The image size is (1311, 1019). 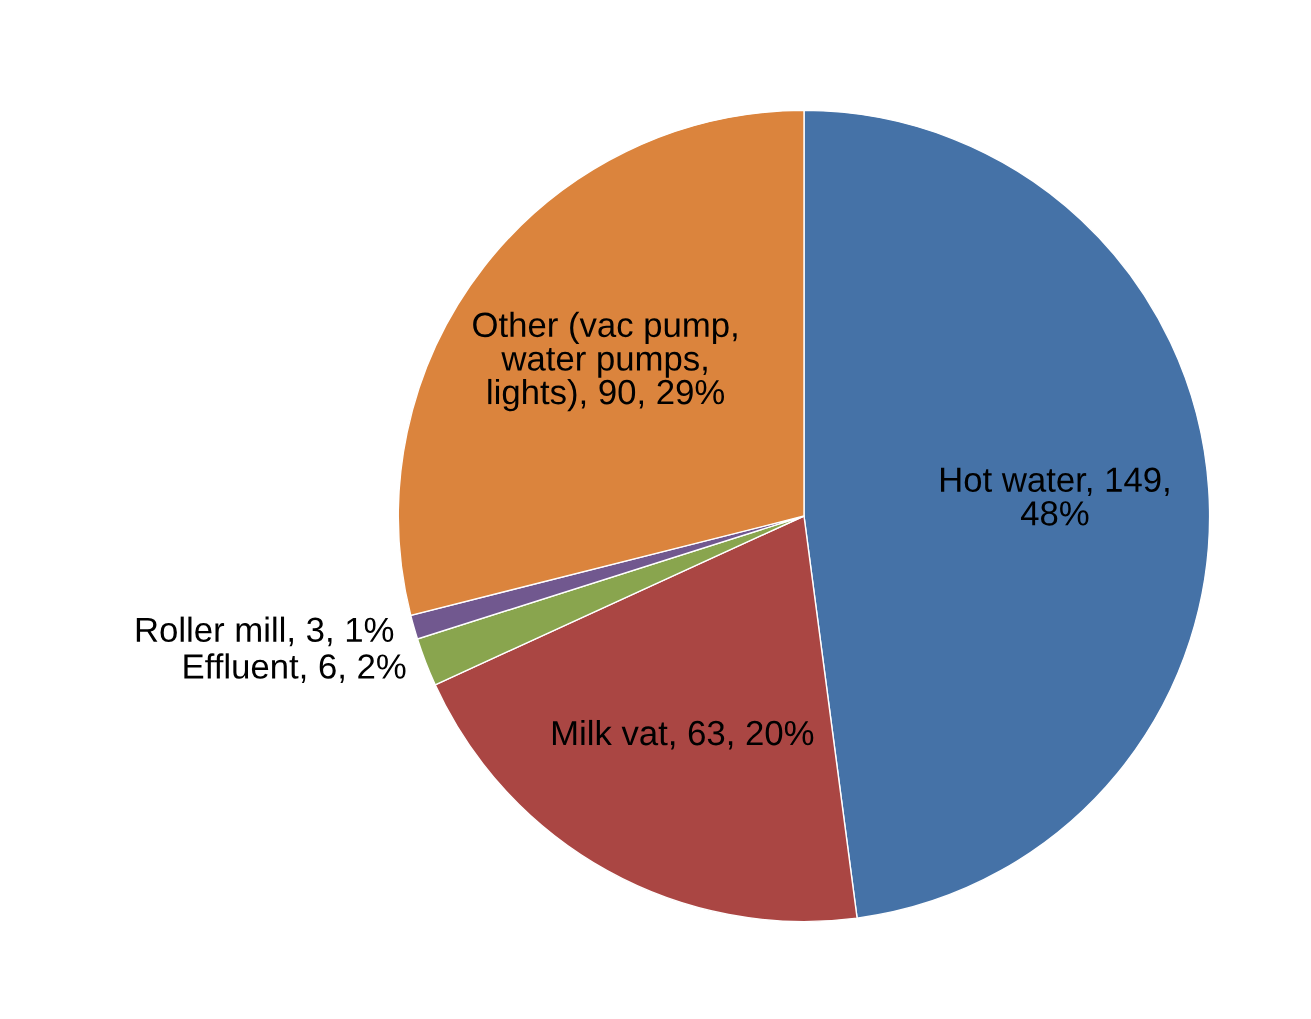 What do you see at coordinates (265, 631) in the screenshot?
I see `slice-label: Roller mill, 3, 1%` at bounding box center [265, 631].